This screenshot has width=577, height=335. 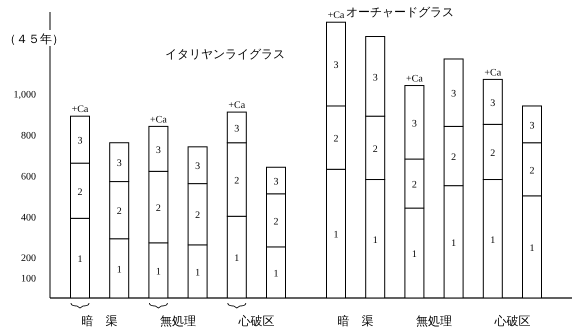 What do you see at coordinates (28, 218) in the screenshot?
I see `y-tick-label: 400` at bounding box center [28, 218].